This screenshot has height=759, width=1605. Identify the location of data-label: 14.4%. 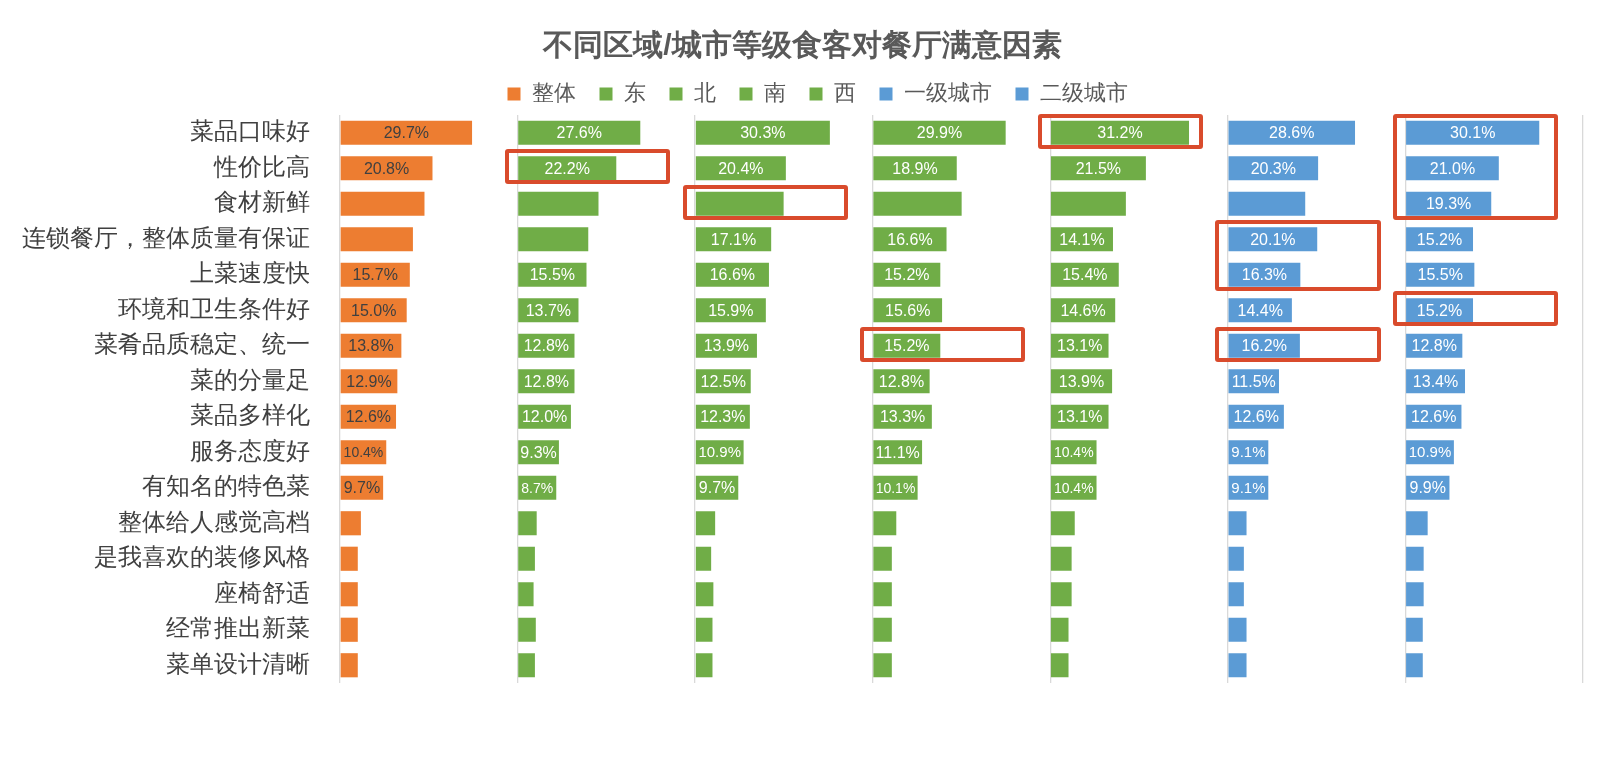
(1260, 310).